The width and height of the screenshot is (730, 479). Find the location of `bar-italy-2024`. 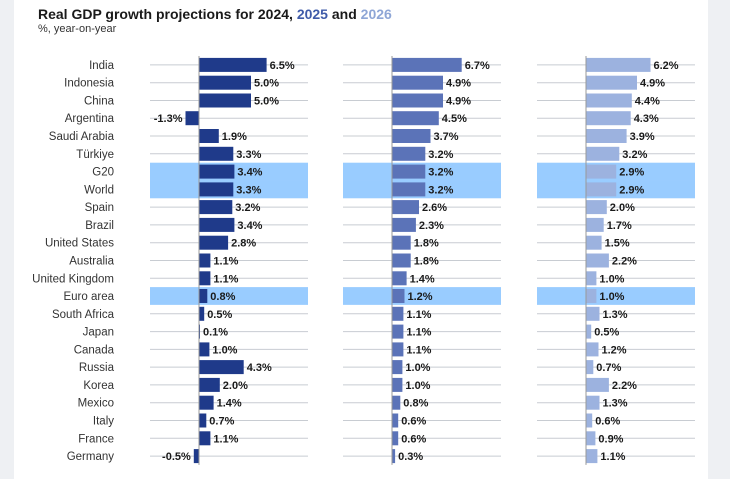

bar-italy-2024 is located at coordinates (203, 420).